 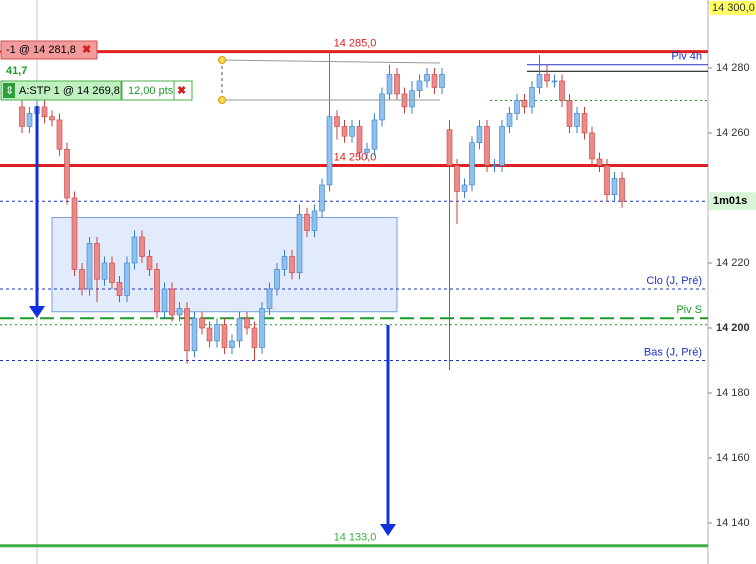 What do you see at coordinates (151, 91) in the screenshot?
I see `distance-label: 12,00 pts` at bounding box center [151, 91].